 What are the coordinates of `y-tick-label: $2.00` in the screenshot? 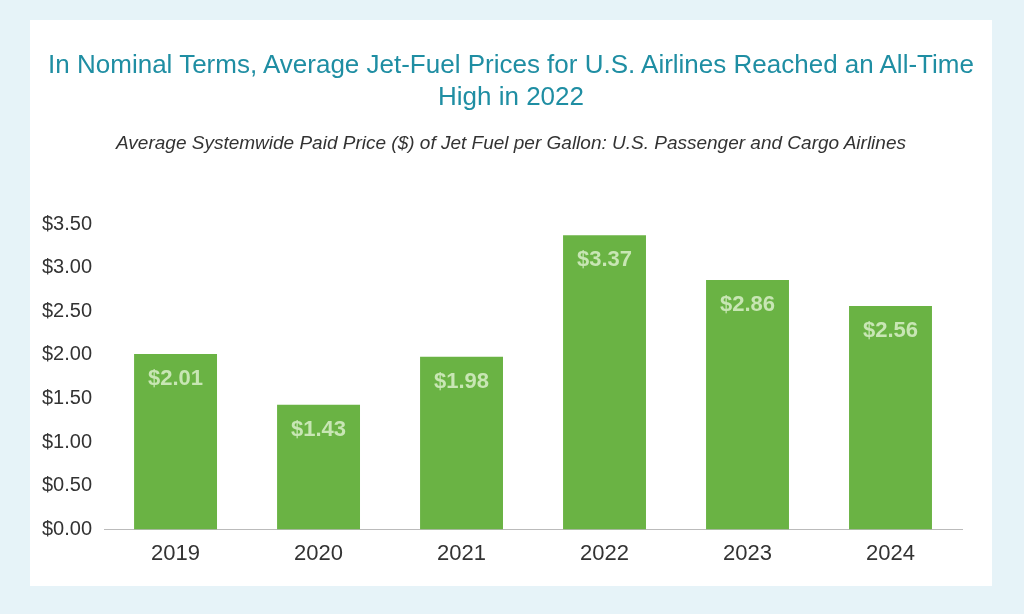 It's located at (67, 353).